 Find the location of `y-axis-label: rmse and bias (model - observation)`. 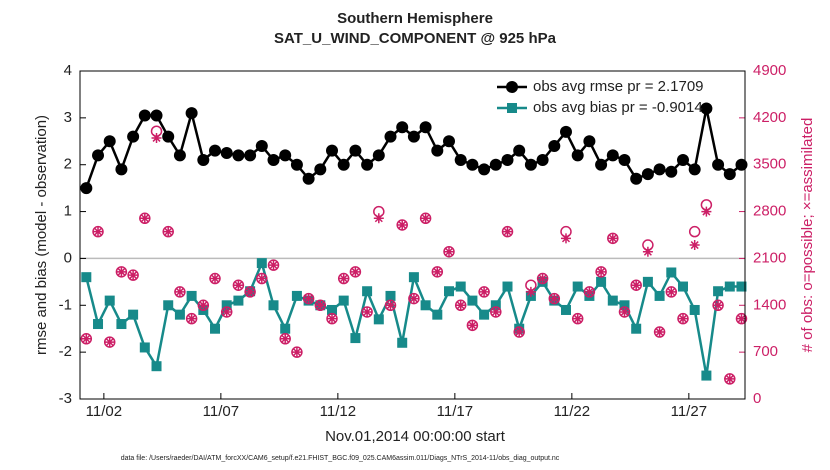

y-axis-label: rmse and bias (model - observation) is located at coordinates (41, 235).